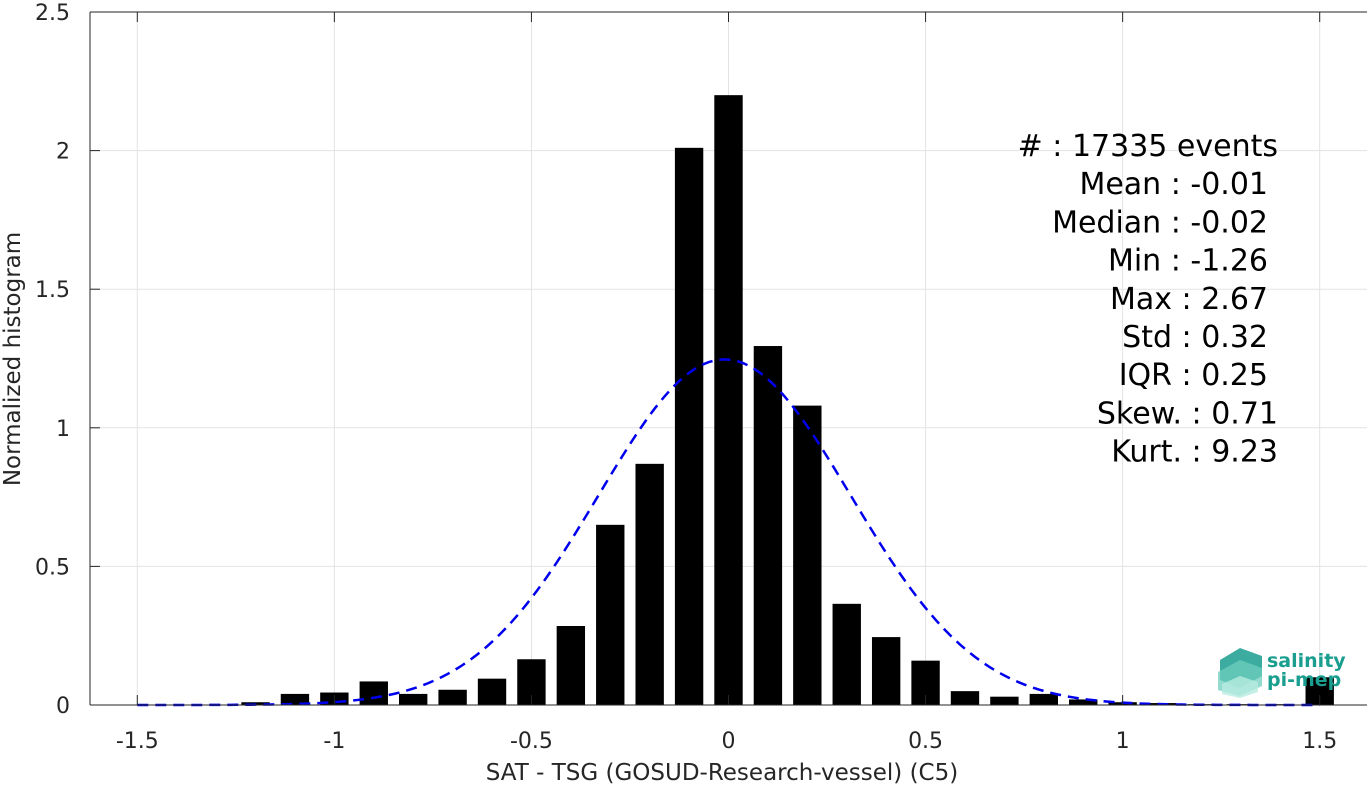  I want to click on x-tick-labels: -1.5 -1 -0.5 0 0.5 1 1.5, so click(726, 741).